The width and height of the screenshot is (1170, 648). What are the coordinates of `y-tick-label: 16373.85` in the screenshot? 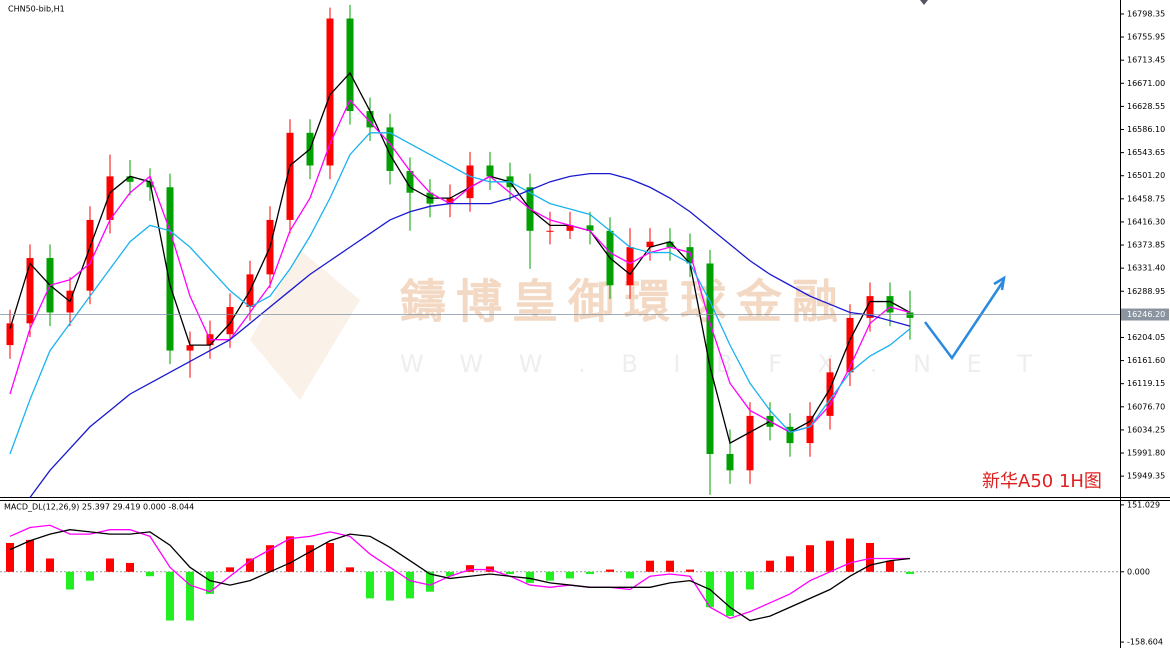 It's located at (1146, 245).